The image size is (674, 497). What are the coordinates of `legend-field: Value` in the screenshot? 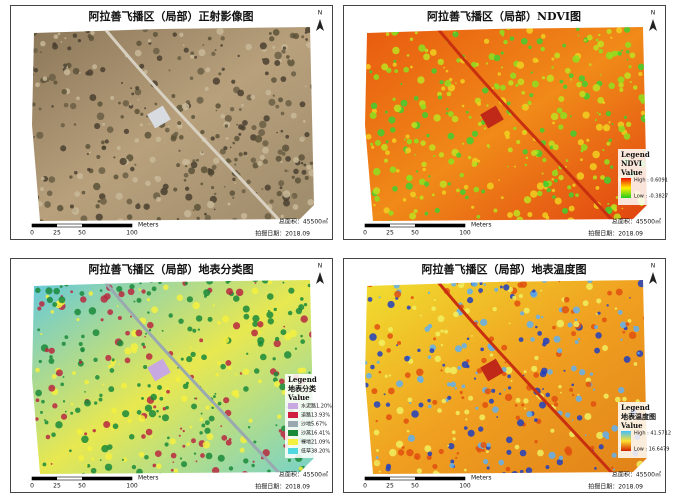 It's located at (631, 172).